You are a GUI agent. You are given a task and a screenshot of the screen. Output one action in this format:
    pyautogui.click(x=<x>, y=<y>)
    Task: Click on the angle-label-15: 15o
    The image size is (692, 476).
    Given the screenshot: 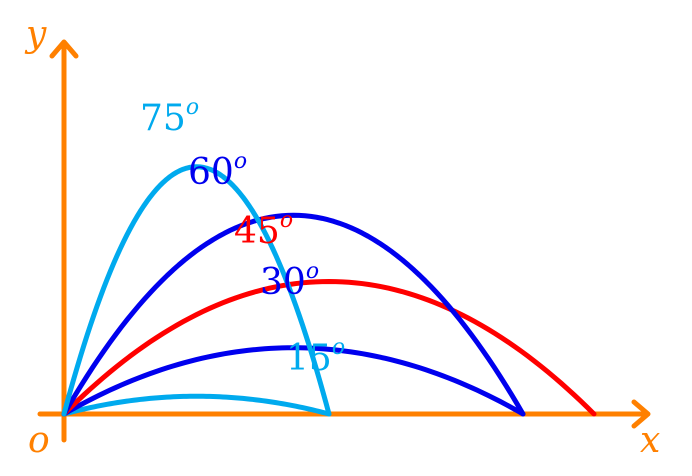 What is the action you would take?
    pyautogui.click(x=315, y=357)
    